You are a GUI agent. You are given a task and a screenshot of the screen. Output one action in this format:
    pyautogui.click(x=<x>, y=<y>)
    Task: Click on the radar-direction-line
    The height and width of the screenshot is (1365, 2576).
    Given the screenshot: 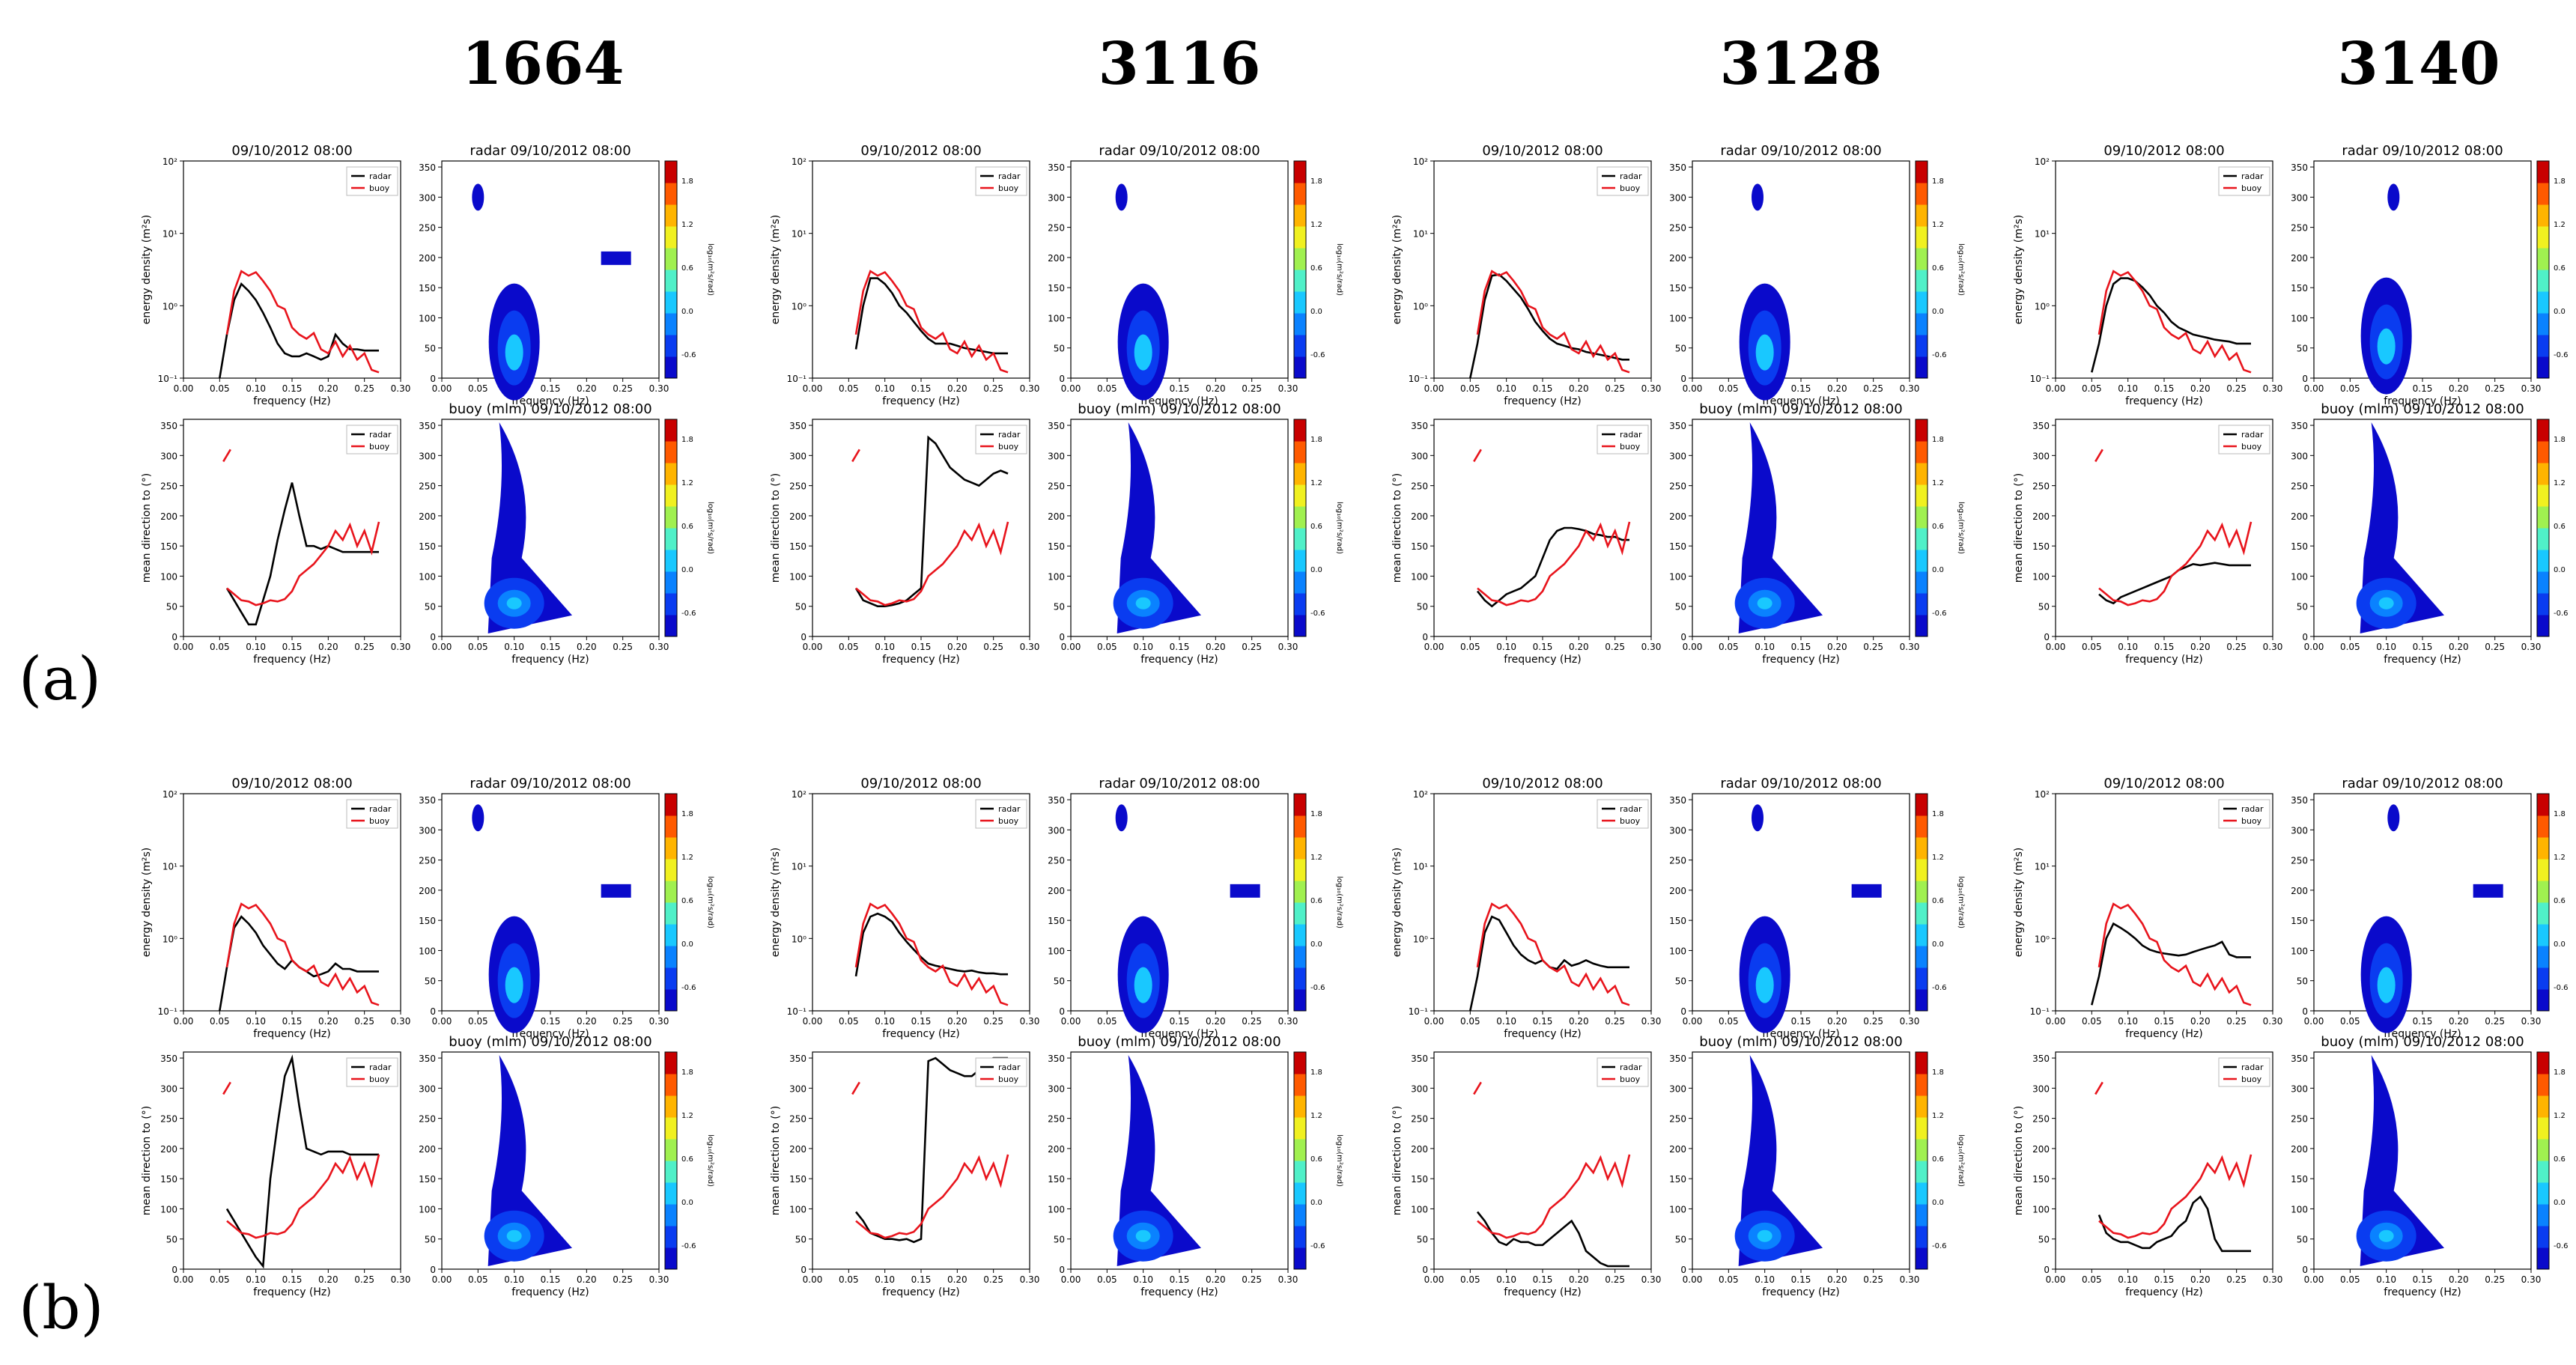 What is the action you would take?
    pyautogui.click(x=1552, y=1239)
    